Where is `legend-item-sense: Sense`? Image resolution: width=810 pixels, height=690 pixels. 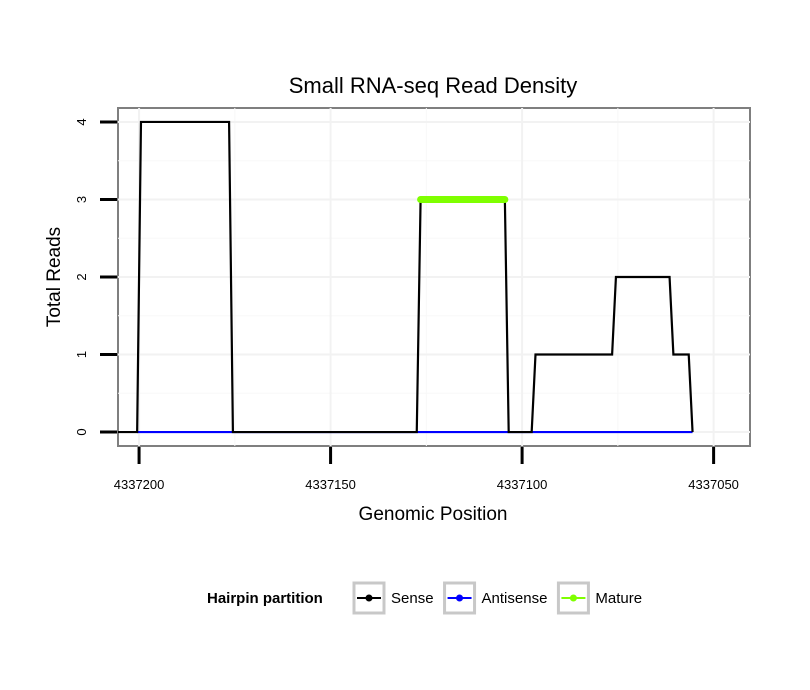 legend-item-sense: Sense is located at coordinates (393, 598).